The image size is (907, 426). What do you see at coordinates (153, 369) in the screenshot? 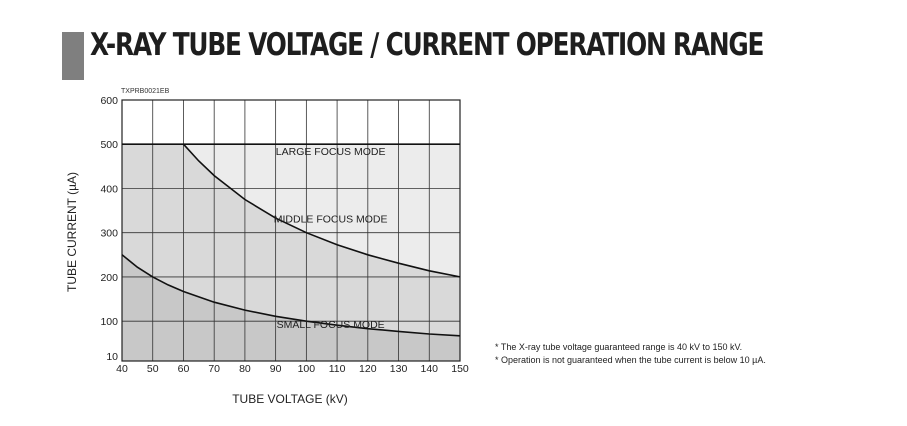
I see `x-tick-label: 50` at bounding box center [153, 369].